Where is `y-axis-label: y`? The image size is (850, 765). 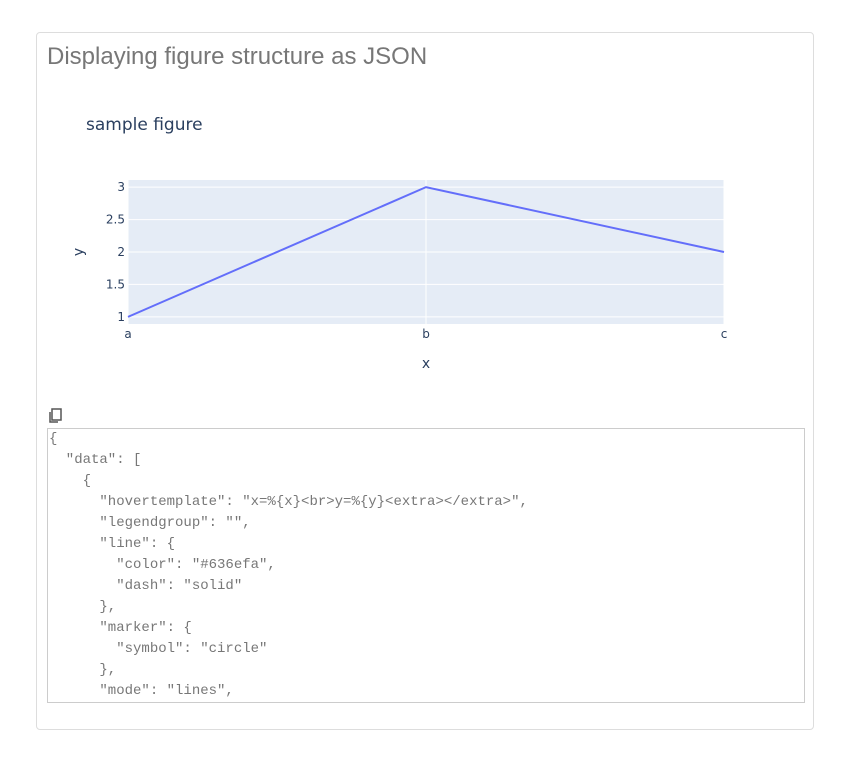
y-axis-label: y is located at coordinates (79, 252).